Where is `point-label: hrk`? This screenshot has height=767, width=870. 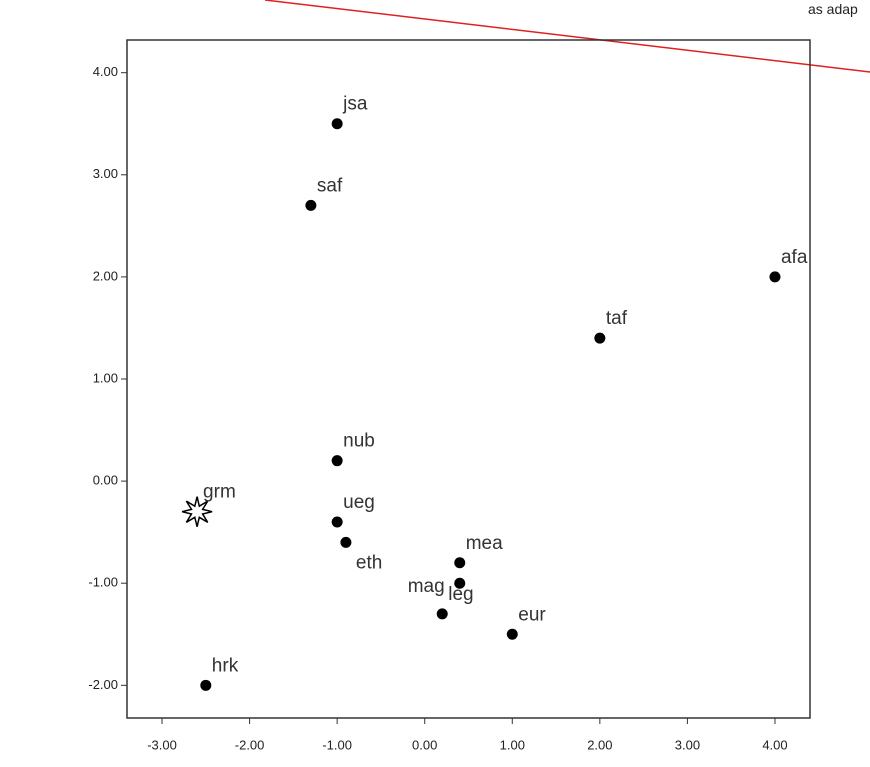 point-label: hrk is located at coordinates (225, 665).